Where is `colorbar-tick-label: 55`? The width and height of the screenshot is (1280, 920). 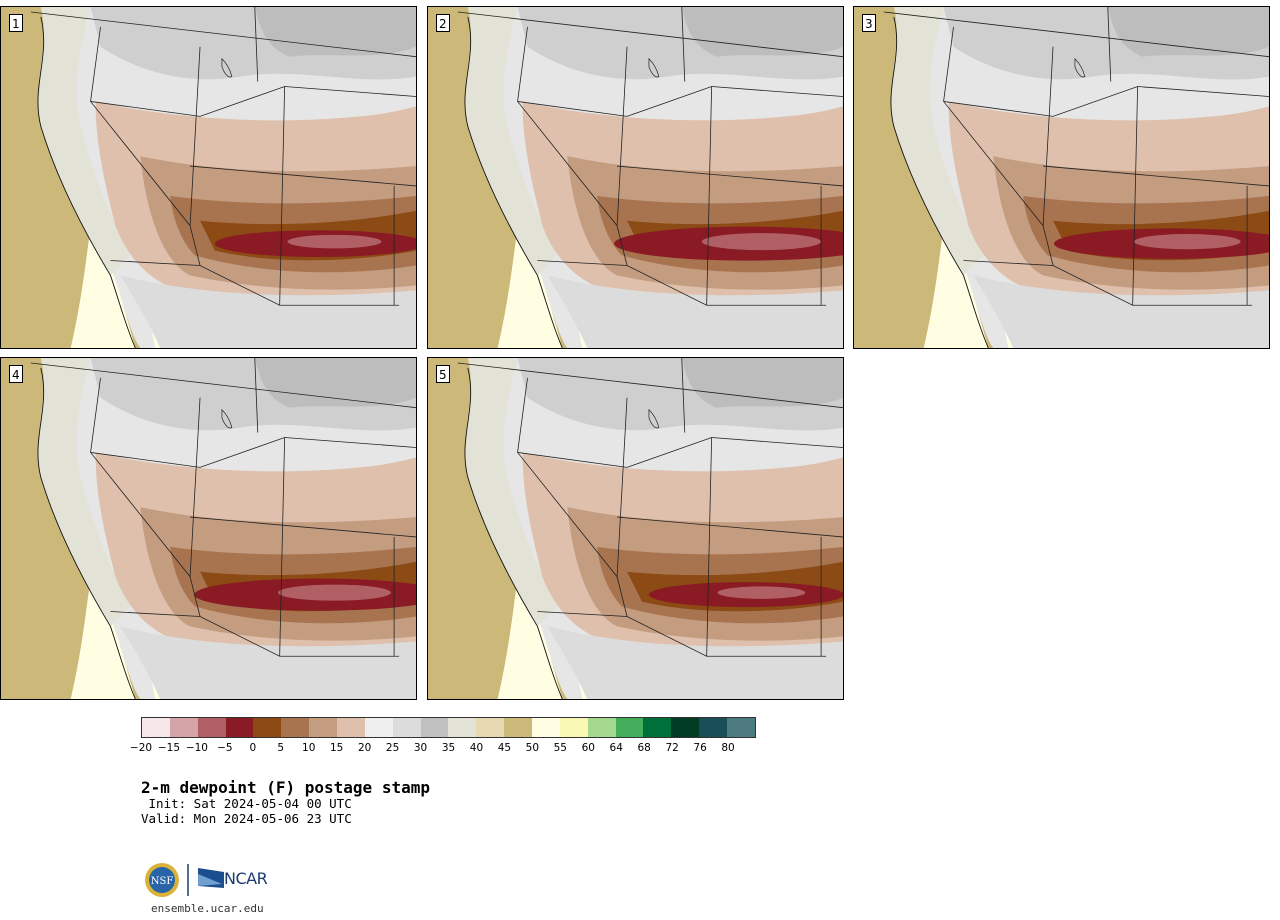
colorbar-tick-label: 55 is located at coordinates (560, 748).